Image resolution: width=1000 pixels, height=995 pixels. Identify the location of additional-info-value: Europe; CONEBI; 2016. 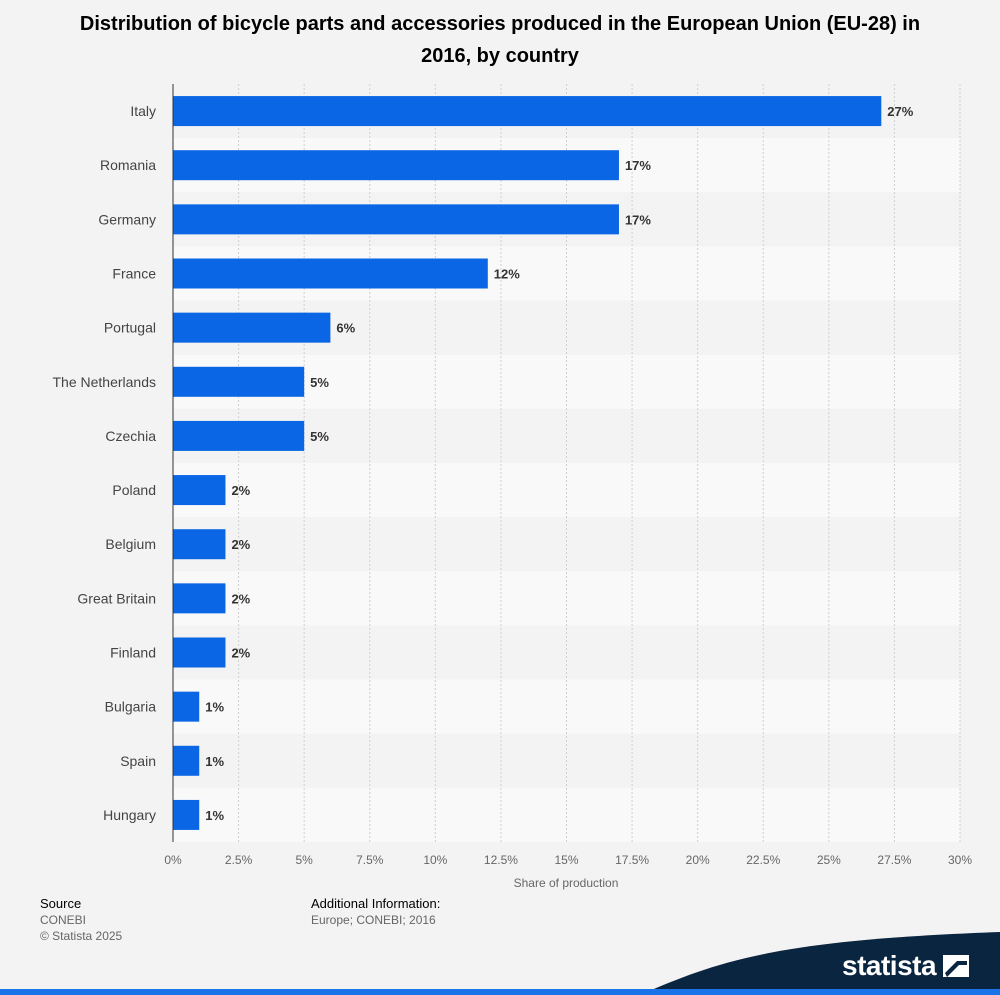
(373, 920).